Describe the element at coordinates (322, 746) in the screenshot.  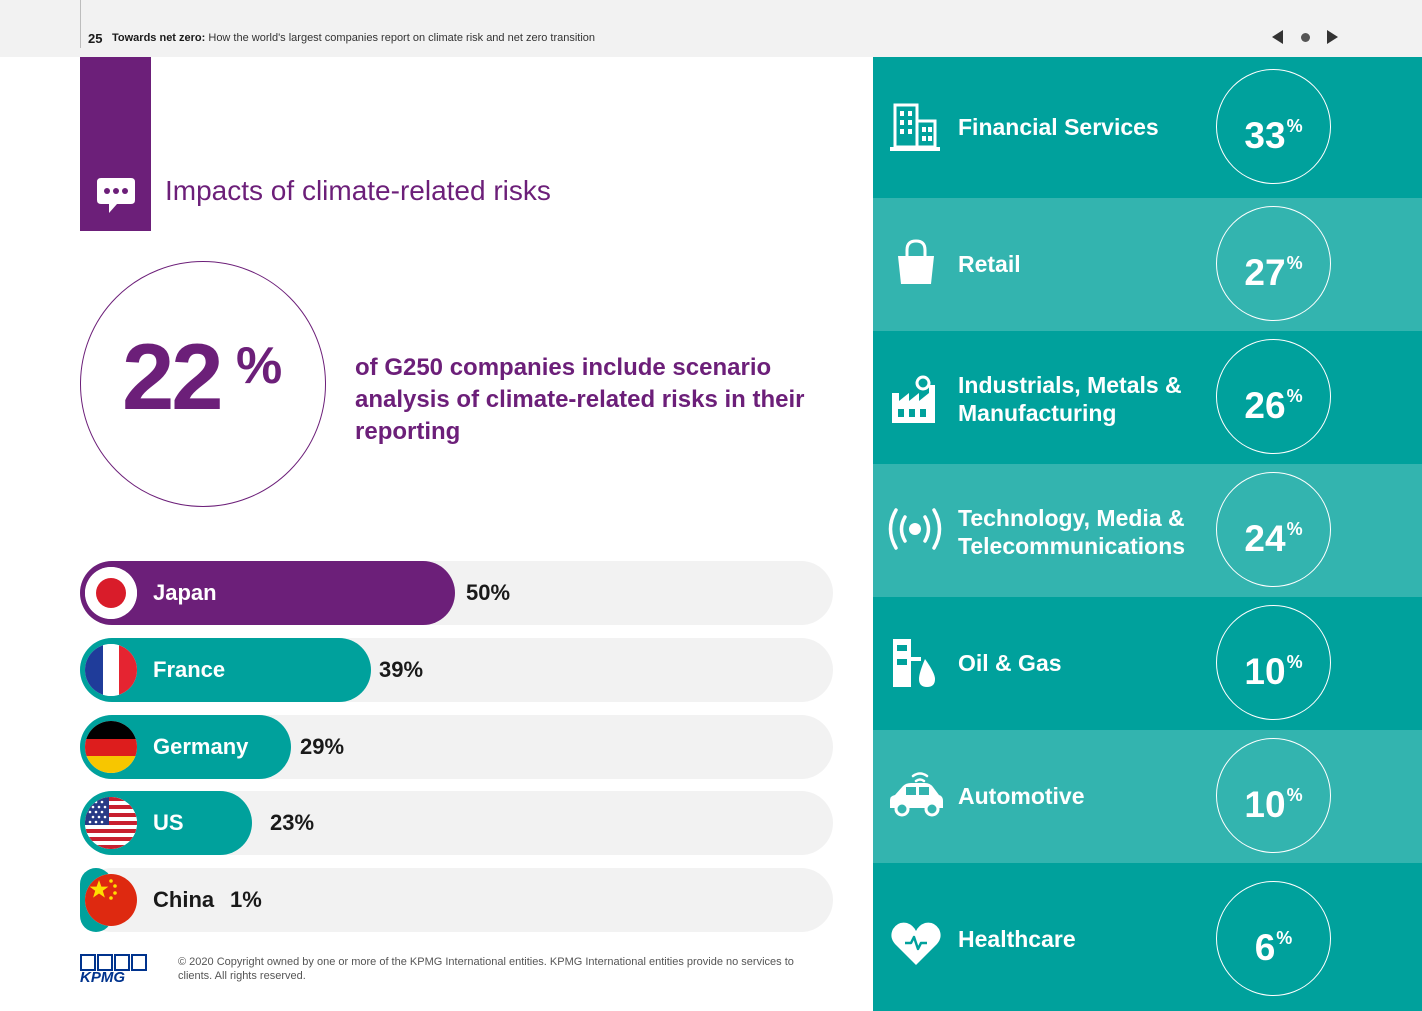
I see `country-value: 29%` at that location.